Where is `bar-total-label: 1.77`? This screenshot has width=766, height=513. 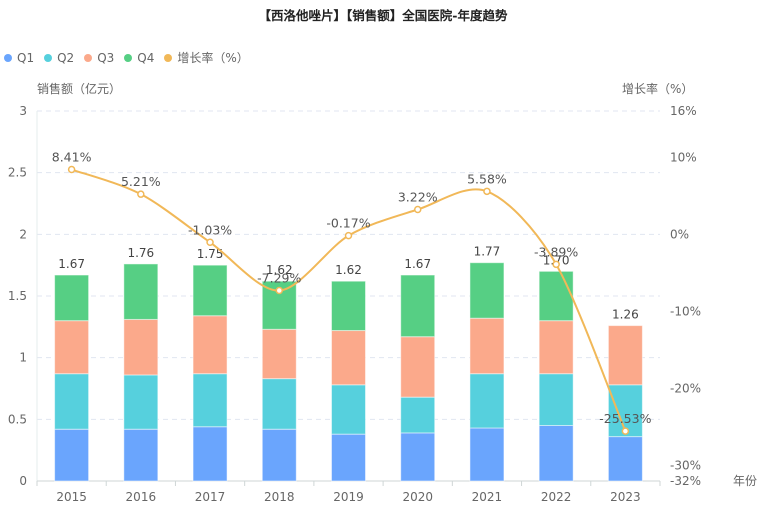 bar-total-label: 1.77 is located at coordinates (487, 252).